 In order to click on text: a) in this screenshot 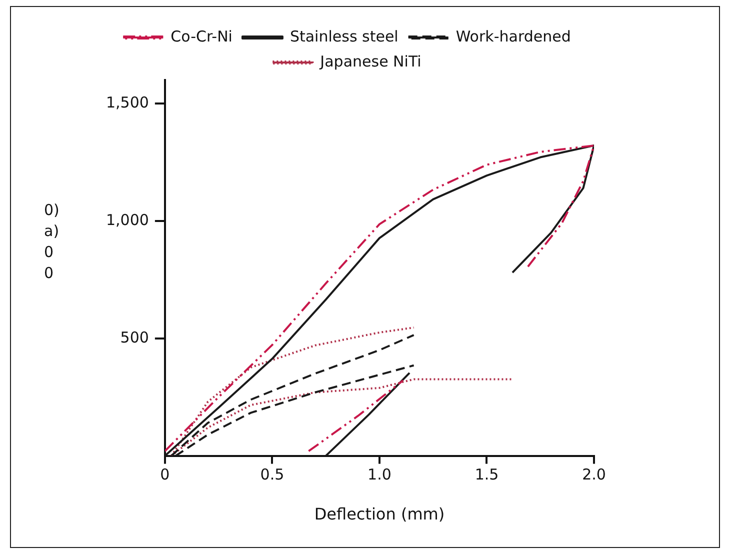, I will do `click(52, 231)`.